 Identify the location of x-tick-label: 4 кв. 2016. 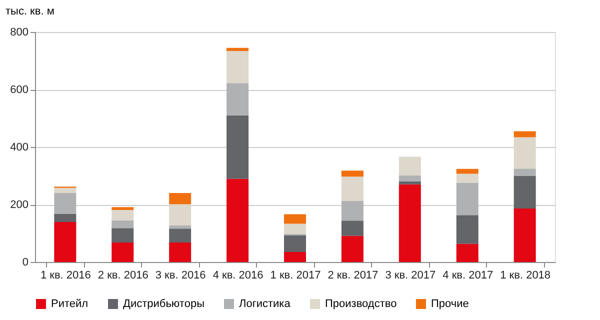
(238, 276).